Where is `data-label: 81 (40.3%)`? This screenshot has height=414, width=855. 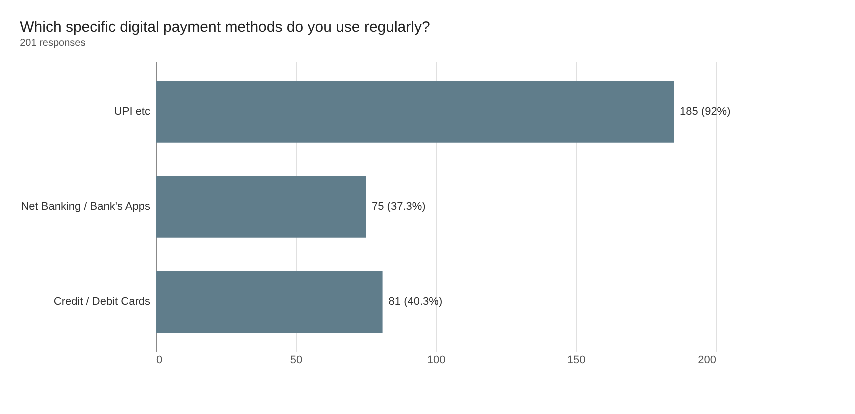
data-label: 81 (40.3%) is located at coordinates (415, 302).